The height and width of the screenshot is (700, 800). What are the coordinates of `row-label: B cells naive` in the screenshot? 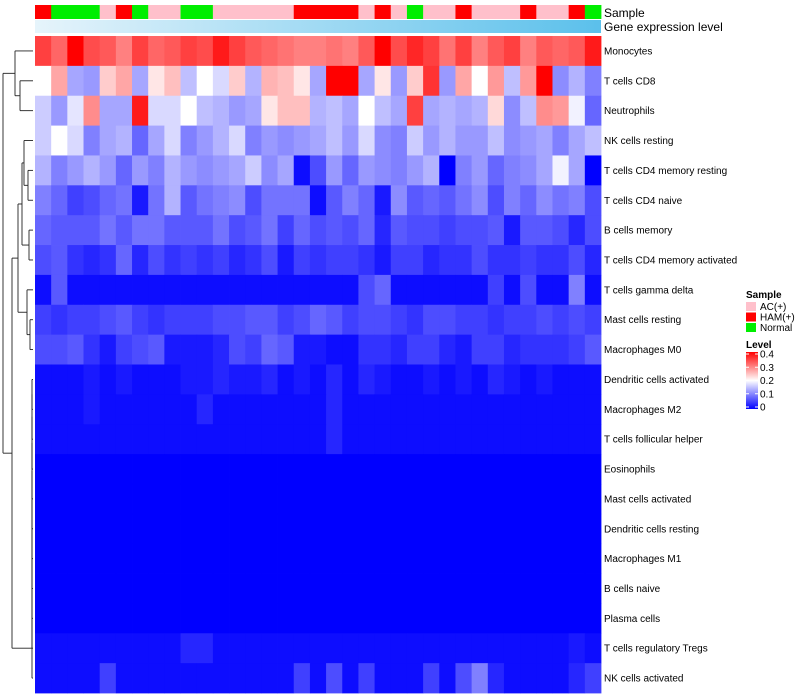 It's located at (632, 589).